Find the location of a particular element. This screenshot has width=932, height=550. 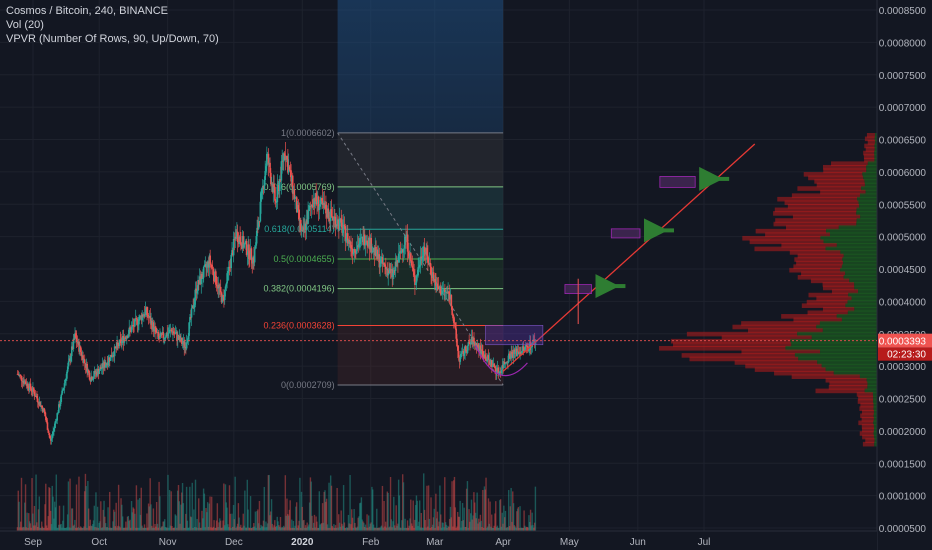

vpvr-indicator-label: VPVR (Number Of Rows, 90, Up/Down, 70) is located at coordinates (112, 39).